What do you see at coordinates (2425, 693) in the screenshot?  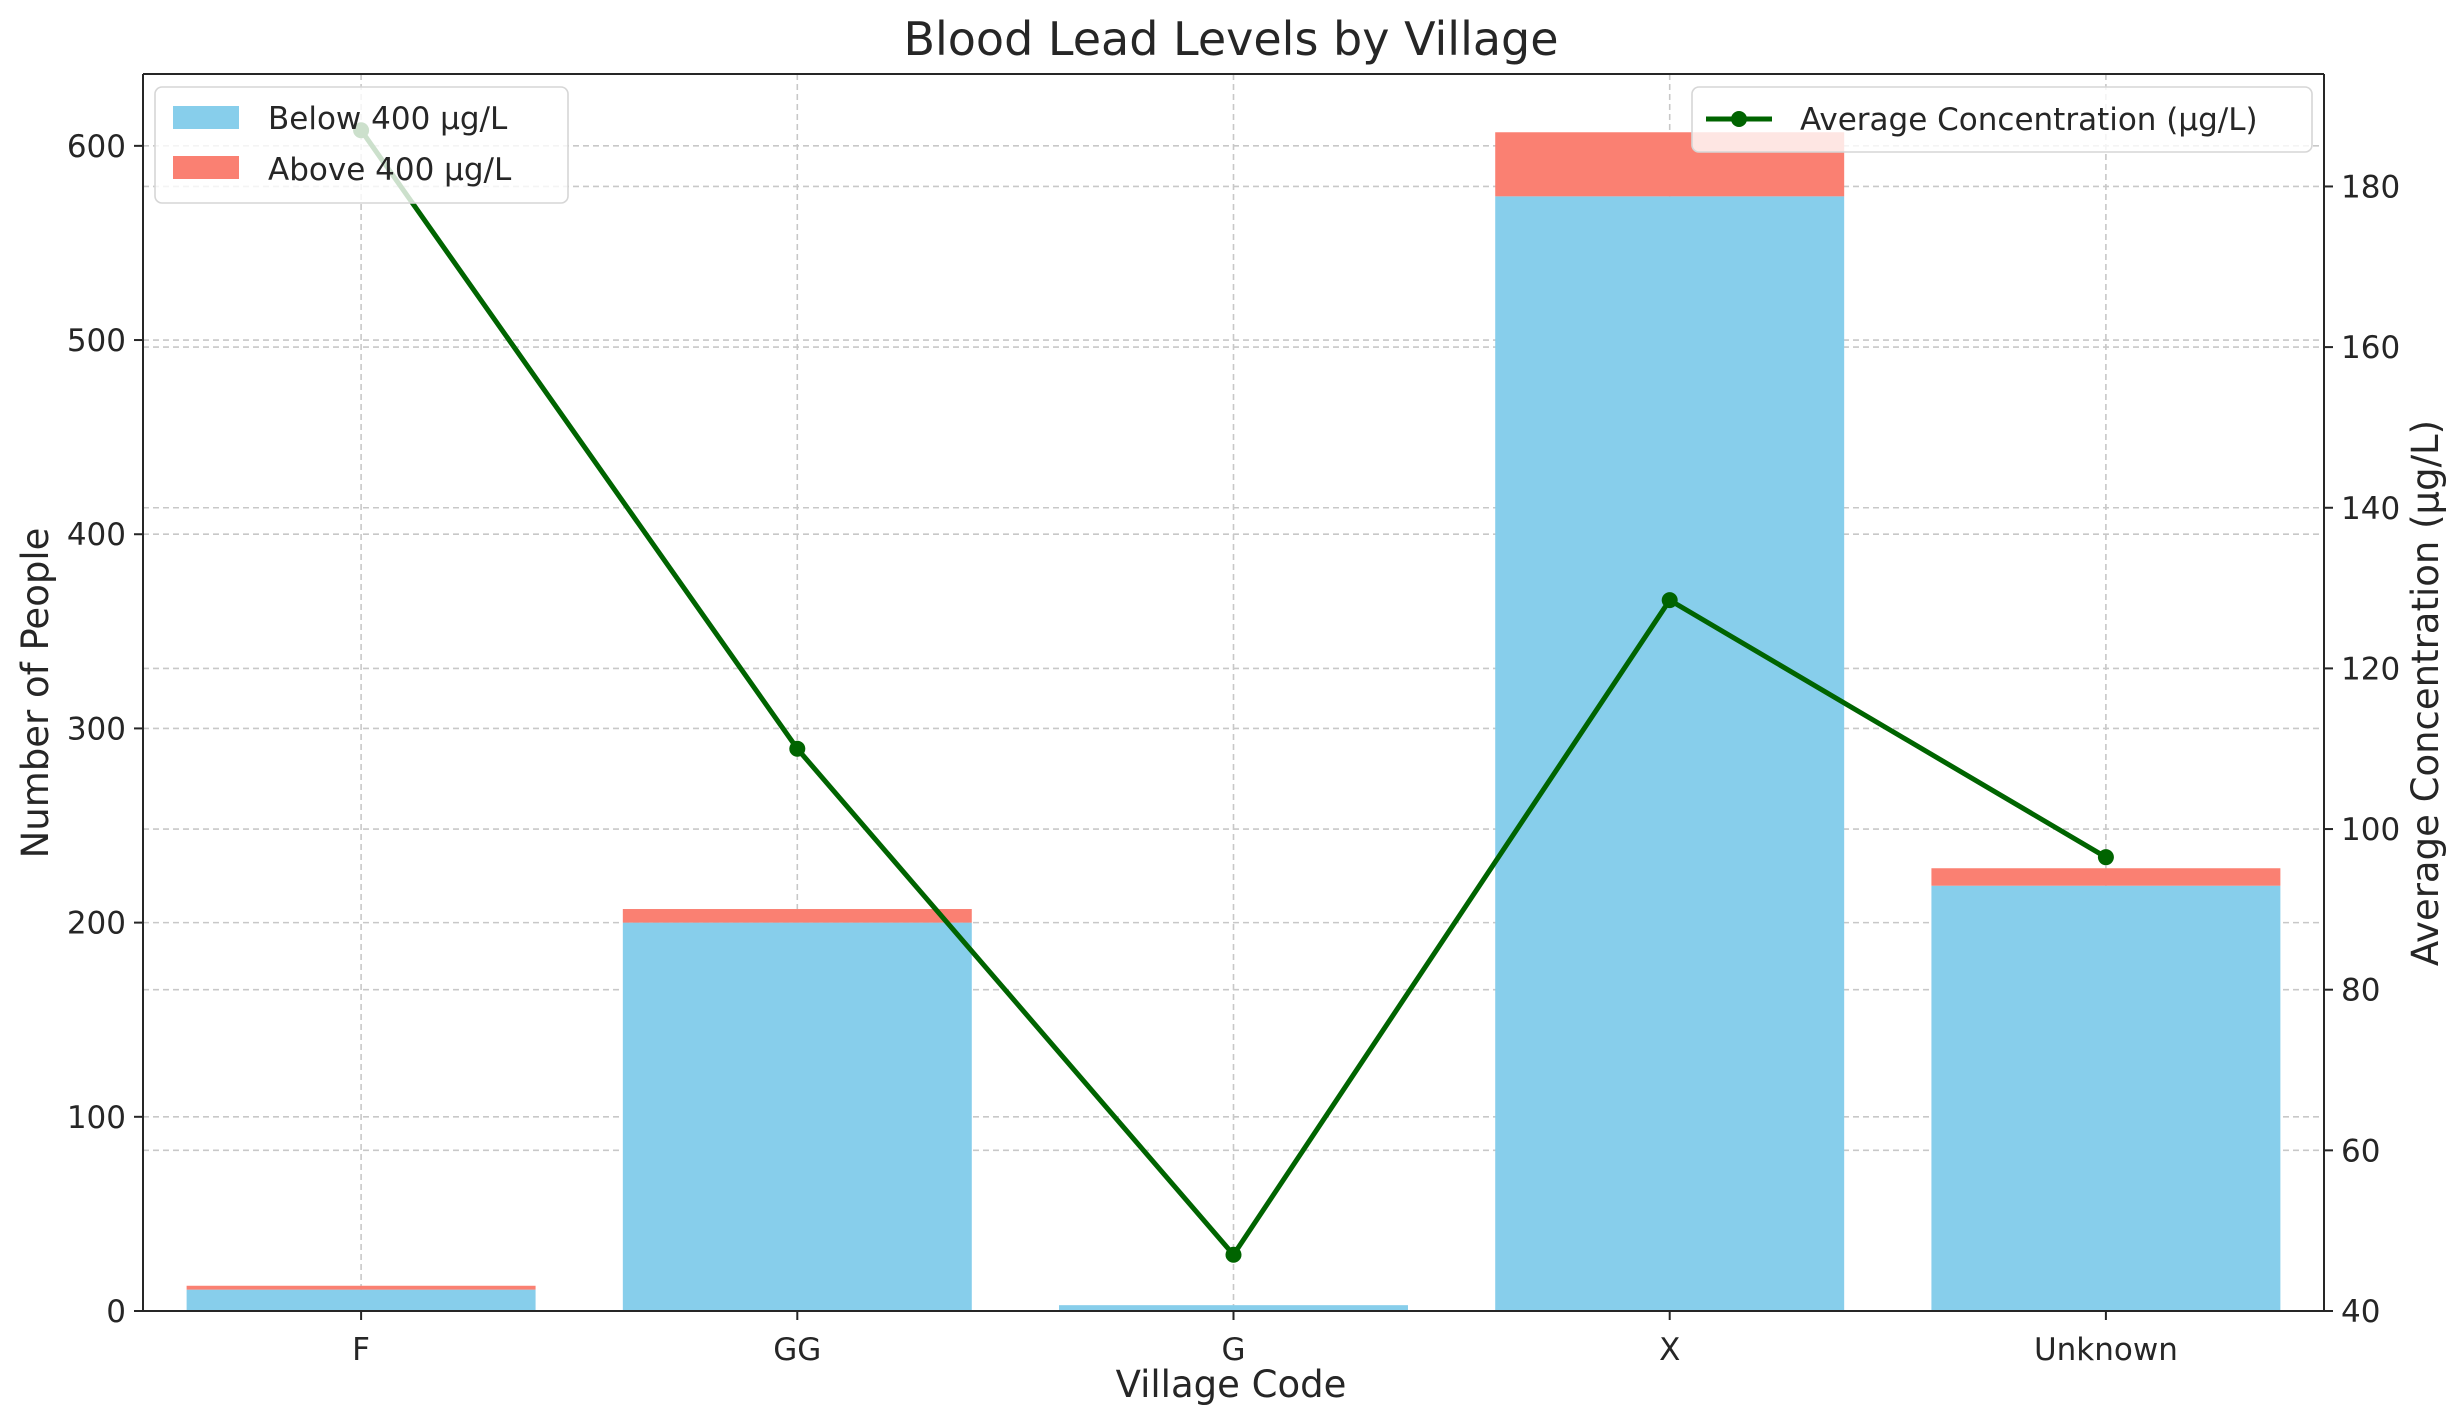 I see `y2-axis-label: Average Concentration (µg/L)` at bounding box center [2425, 693].